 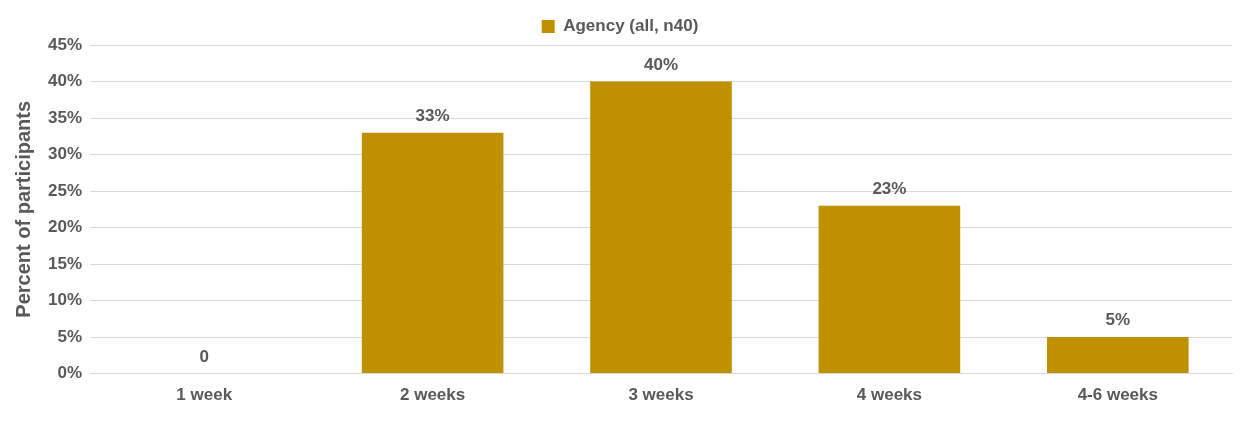 I want to click on data-label: 23%, so click(x=889, y=188).